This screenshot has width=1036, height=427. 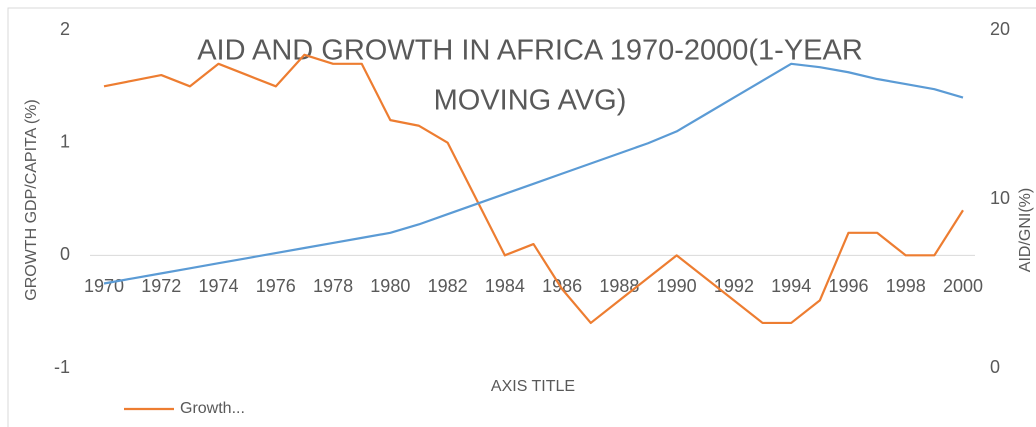 What do you see at coordinates (619, 286) in the screenshot?
I see `x-tick-label: 1988` at bounding box center [619, 286].